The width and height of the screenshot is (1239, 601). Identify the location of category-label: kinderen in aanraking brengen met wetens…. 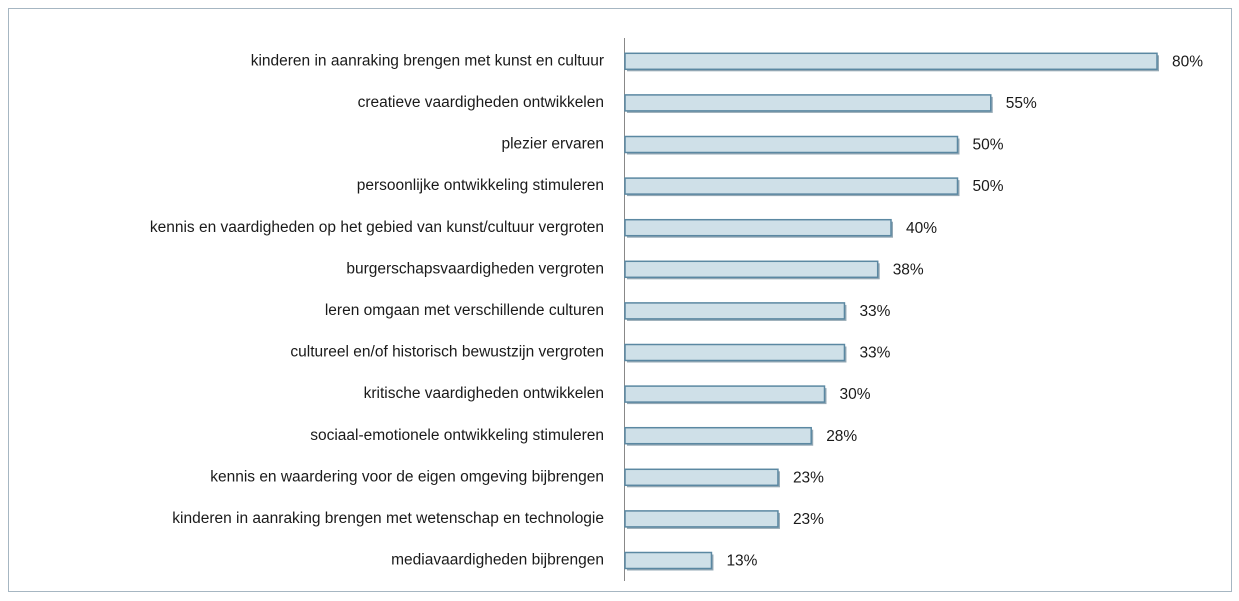
(388, 518).